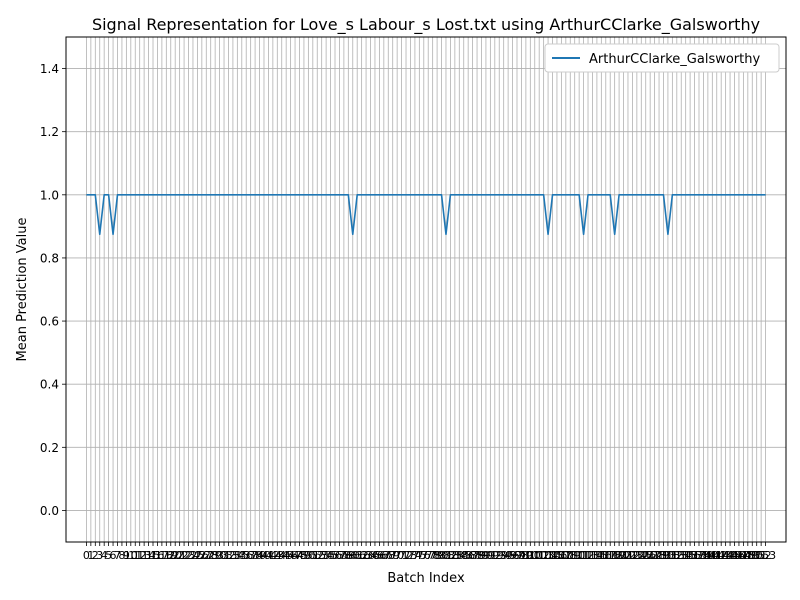 The width and height of the screenshot is (800, 600). Describe the element at coordinates (326, 555) in the screenshot. I see `x-tick-label: 54` at that location.